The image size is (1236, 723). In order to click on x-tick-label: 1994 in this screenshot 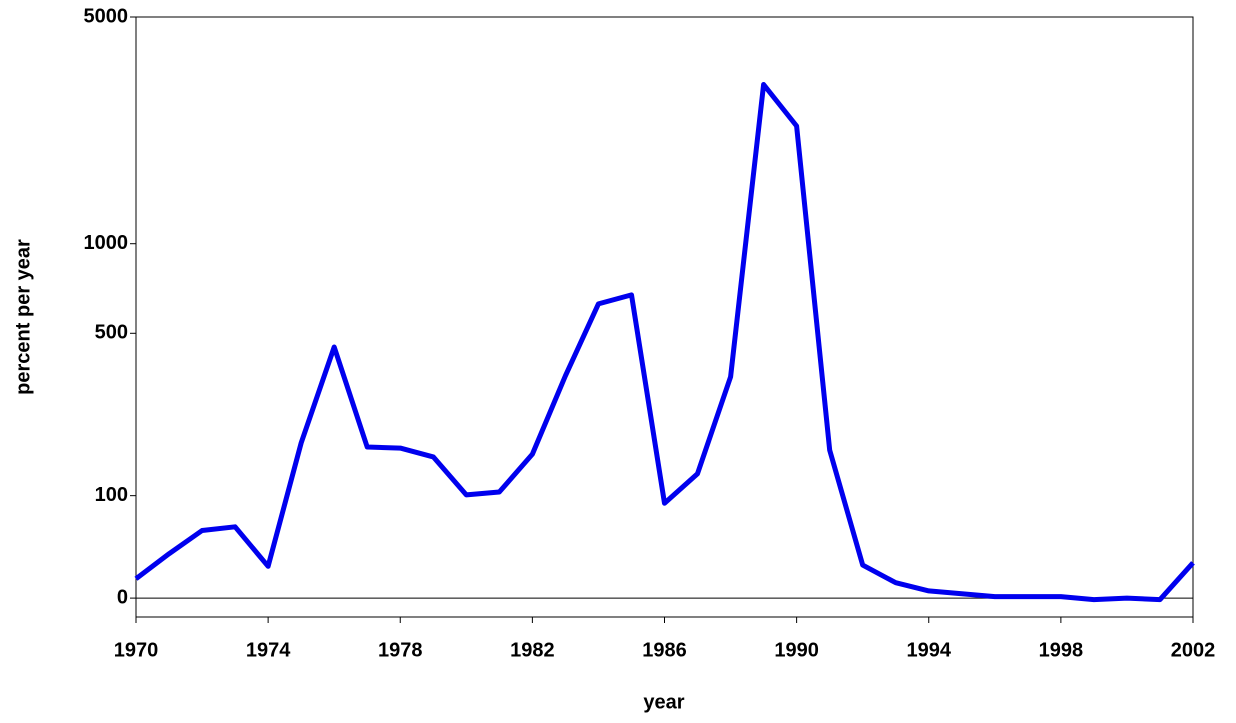, I will do `click(929, 650)`.